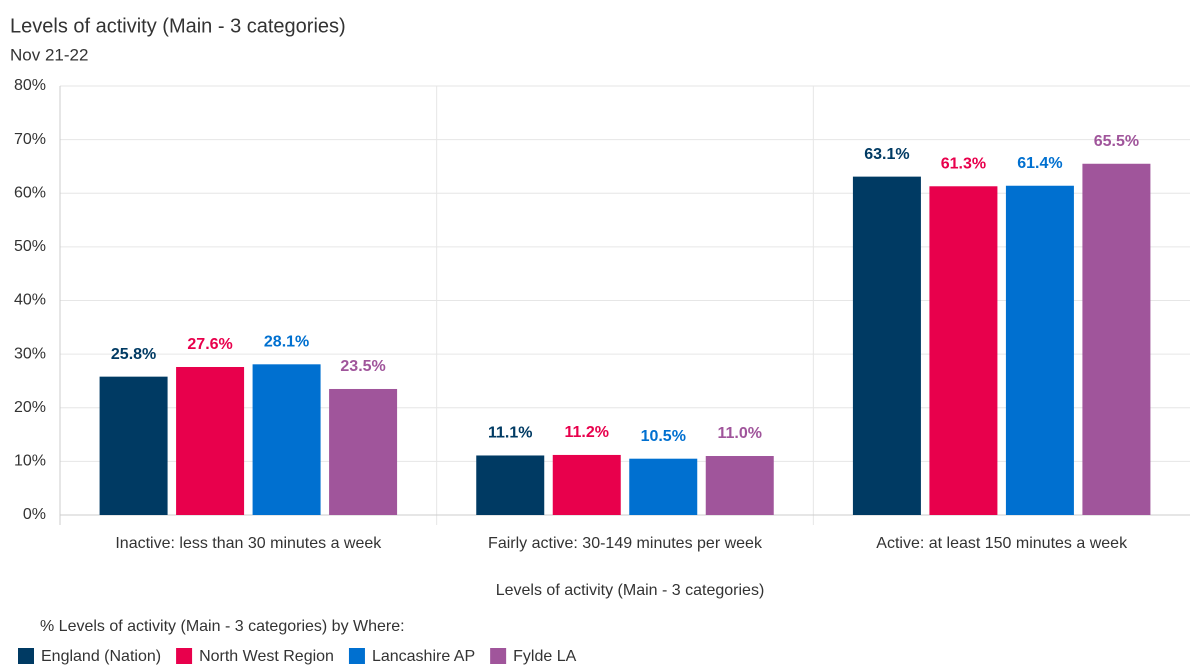 Image resolution: width=1190 pixels, height=666 pixels. What do you see at coordinates (740, 433) in the screenshot?
I see `data-label: 11.0%` at bounding box center [740, 433].